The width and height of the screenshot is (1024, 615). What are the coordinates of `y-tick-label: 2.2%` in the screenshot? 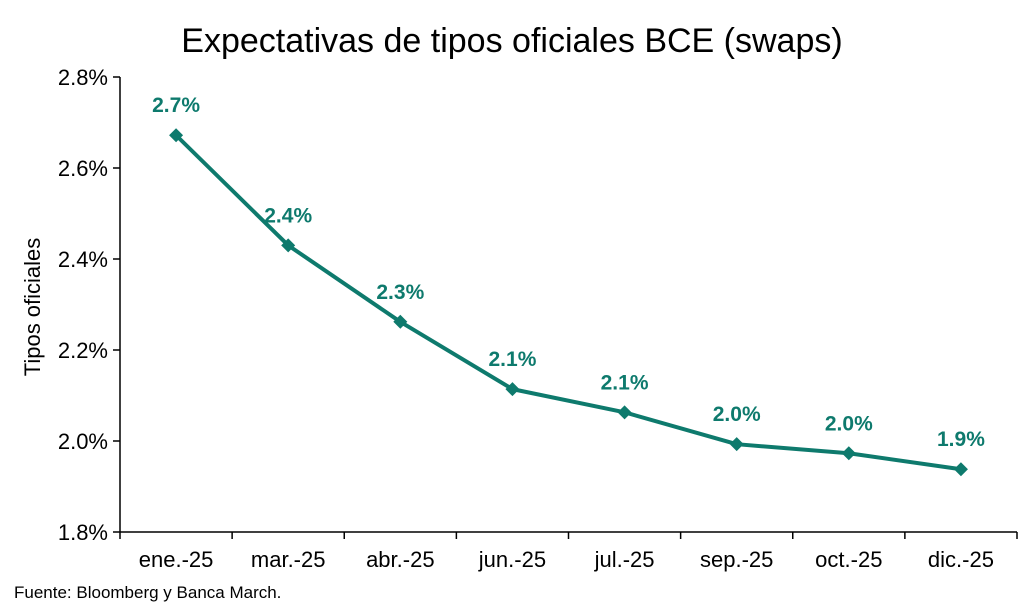 It's located at (83, 350).